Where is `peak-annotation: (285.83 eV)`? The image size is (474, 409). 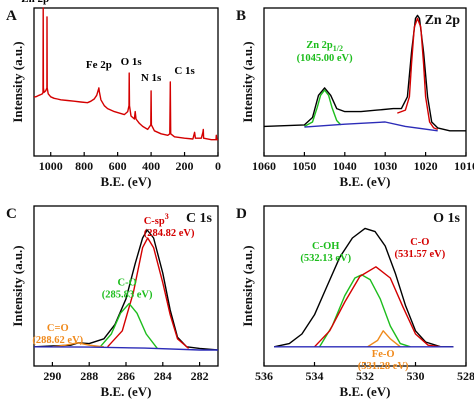 peak-annotation: (285.83 eV) is located at coordinates (127, 295).